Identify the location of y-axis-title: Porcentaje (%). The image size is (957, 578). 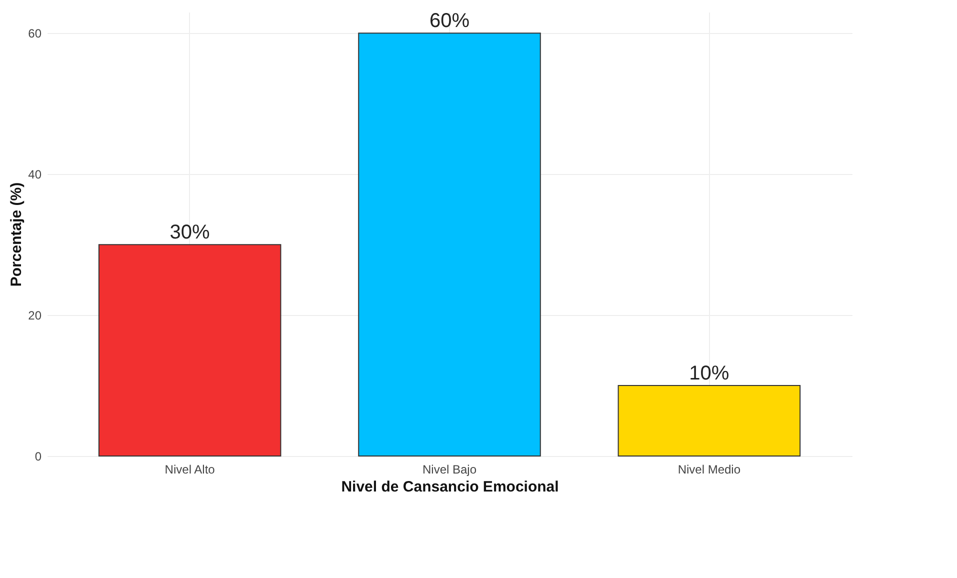
(17, 234).